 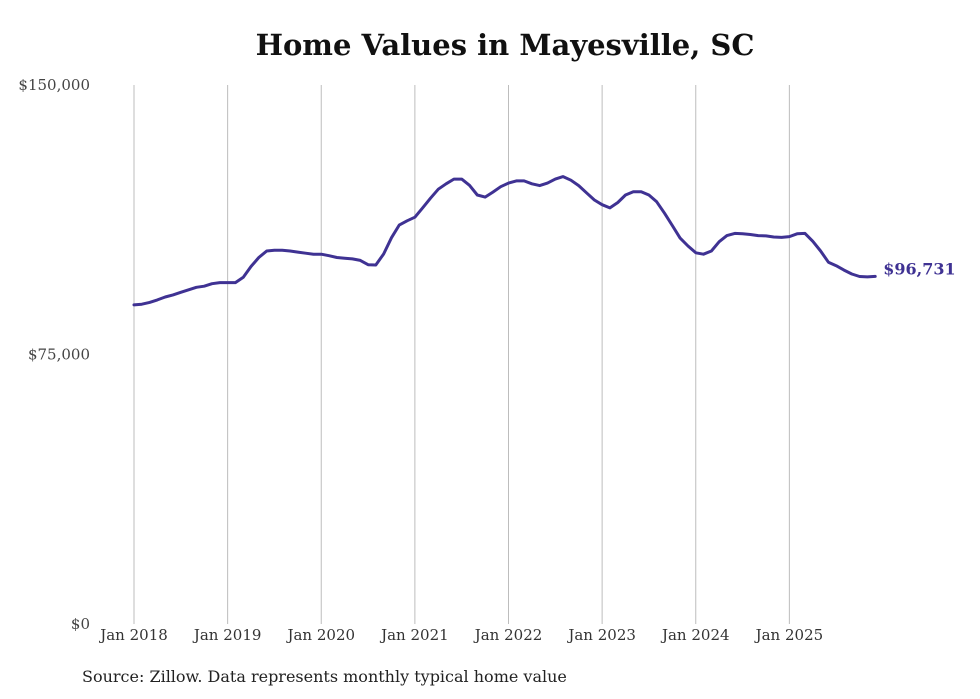 What do you see at coordinates (80, 624) in the screenshot?
I see `y-tick-label: $0` at bounding box center [80, 624].